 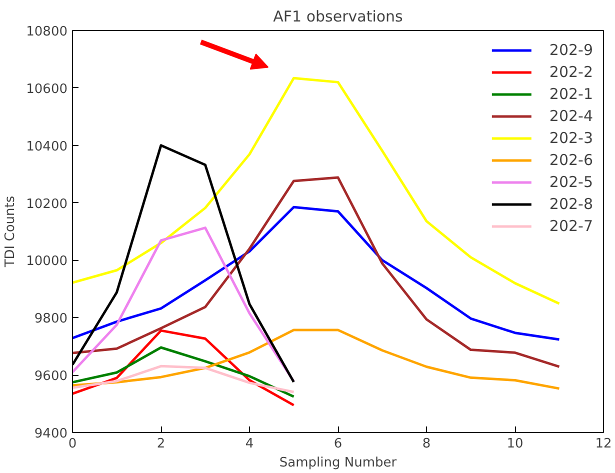 I want to click on y-tick-label: 9600, so click(x=51, y=376).